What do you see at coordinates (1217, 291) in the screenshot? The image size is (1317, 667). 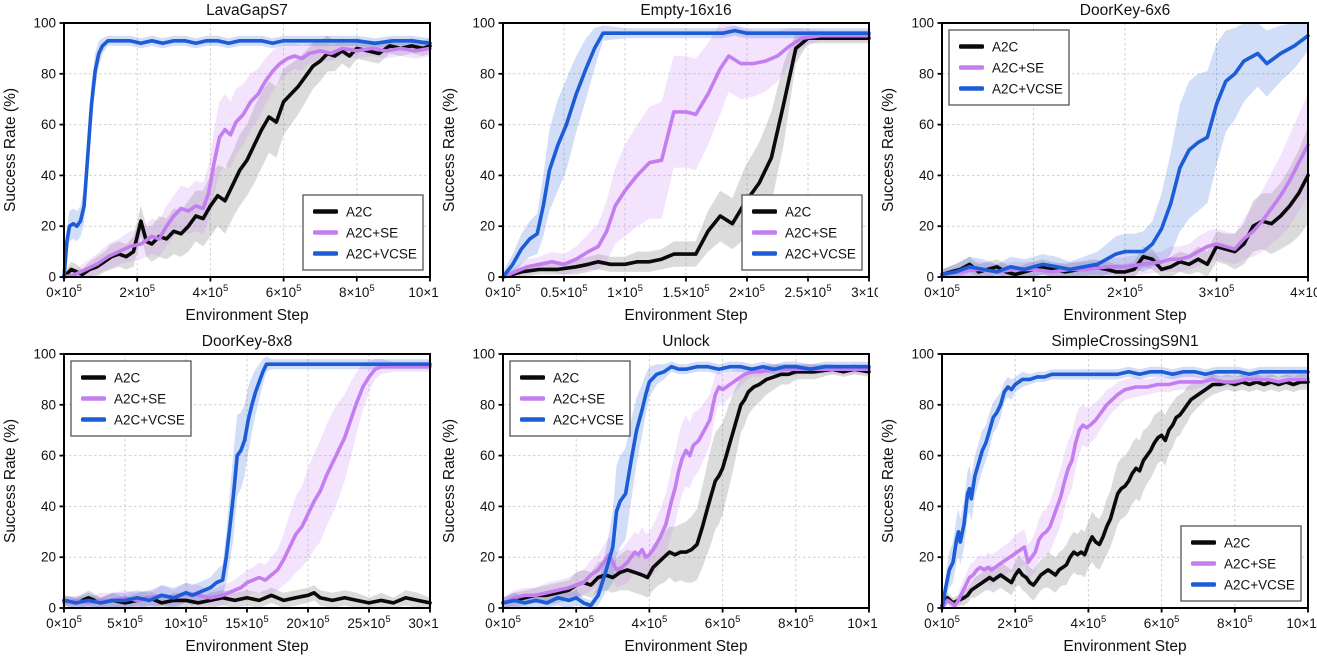 I see `x-tick-label: 3×10⁵` at bounding box center [1217, 291].